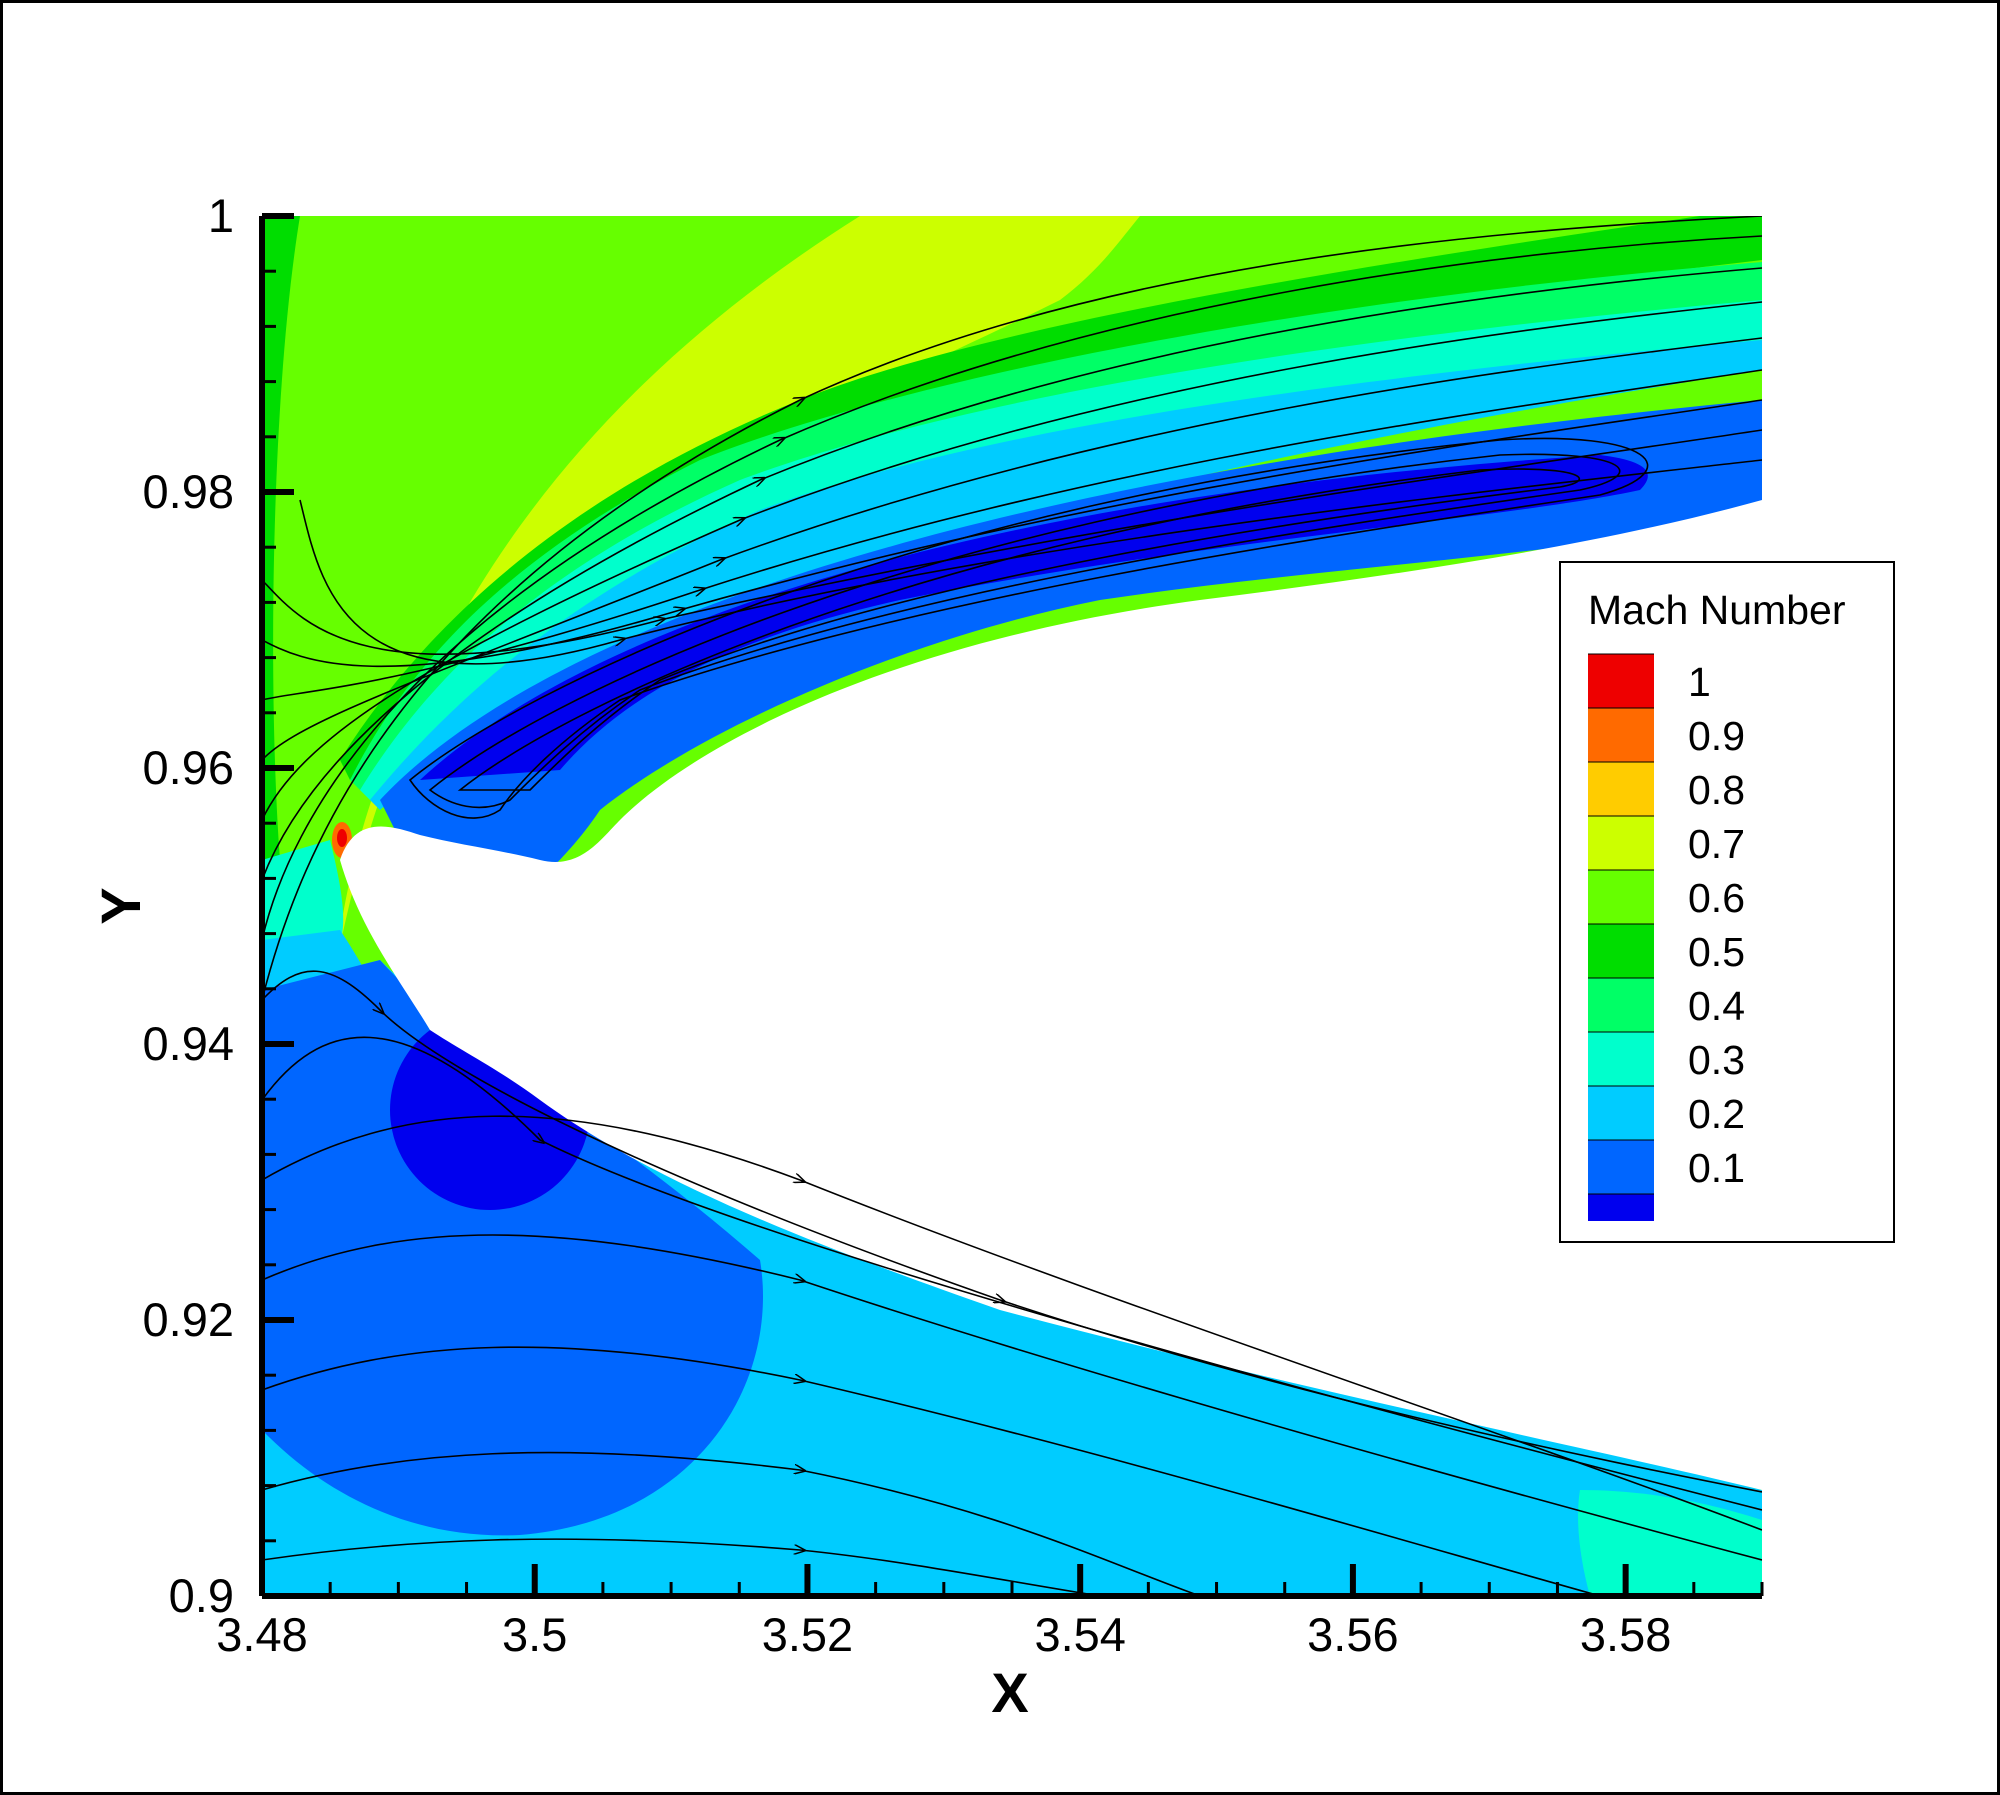 This screenshot has height=1795, width=2000. I want to click on x-tick-label: 3.5, so click(534, 1634).